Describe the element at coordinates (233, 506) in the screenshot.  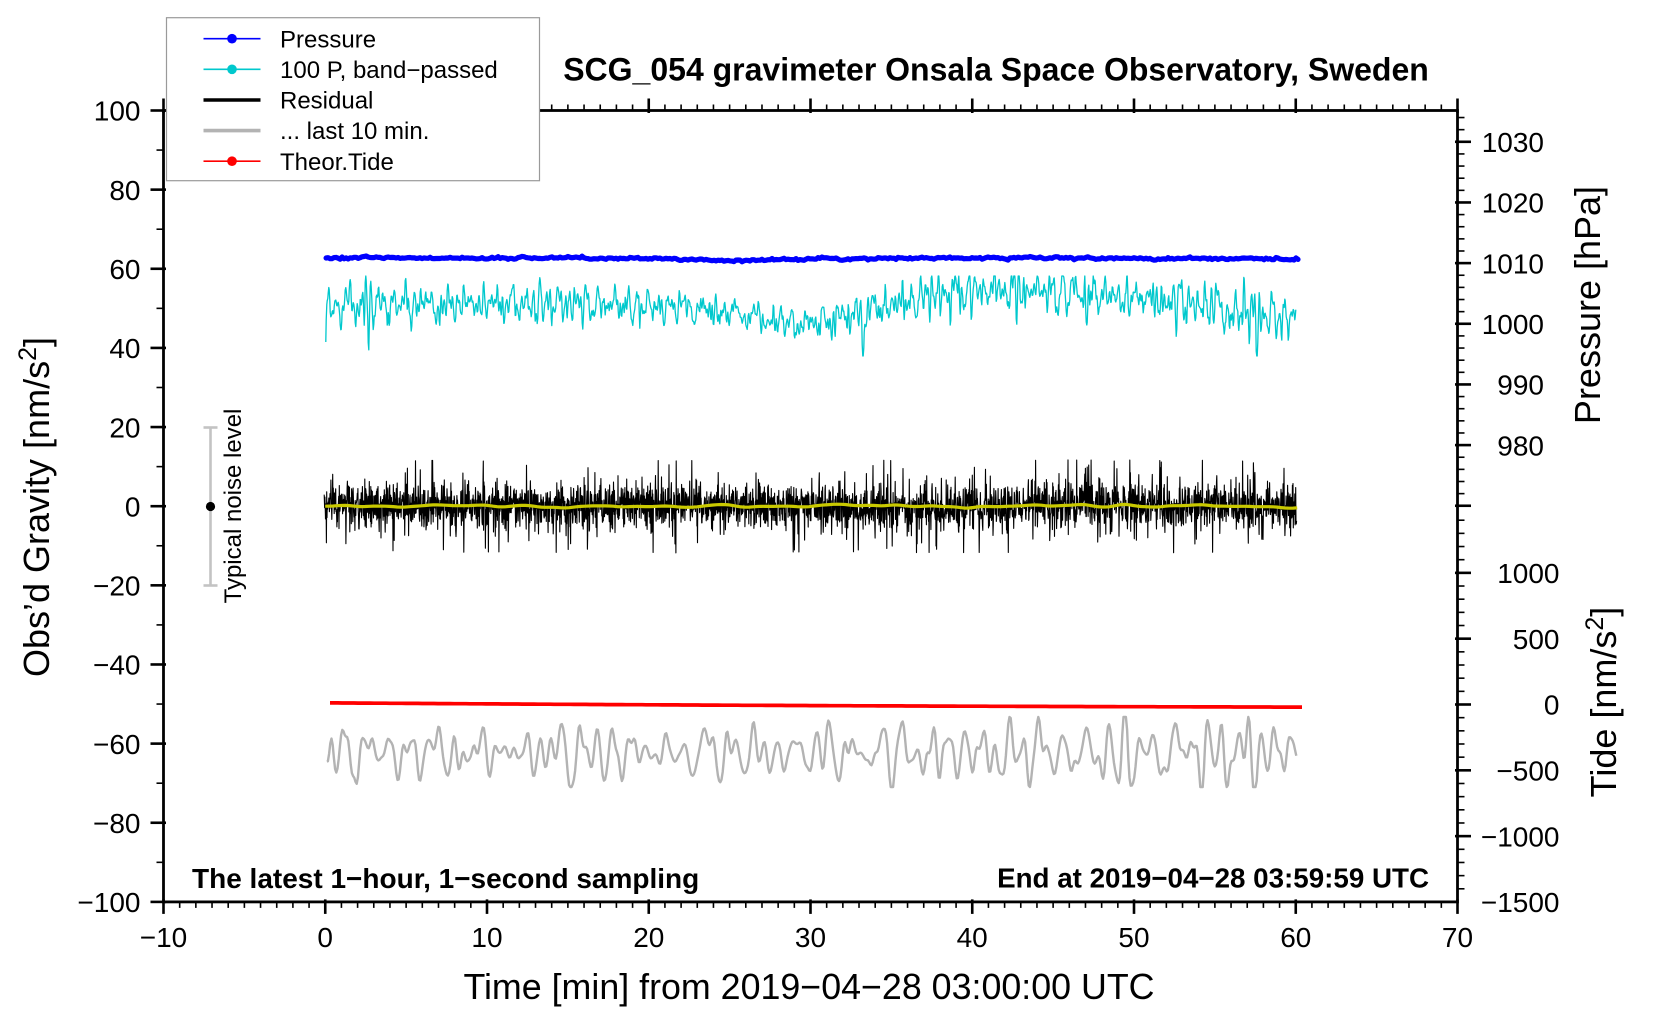
I see `svg-text: Typical noise level` at that location.